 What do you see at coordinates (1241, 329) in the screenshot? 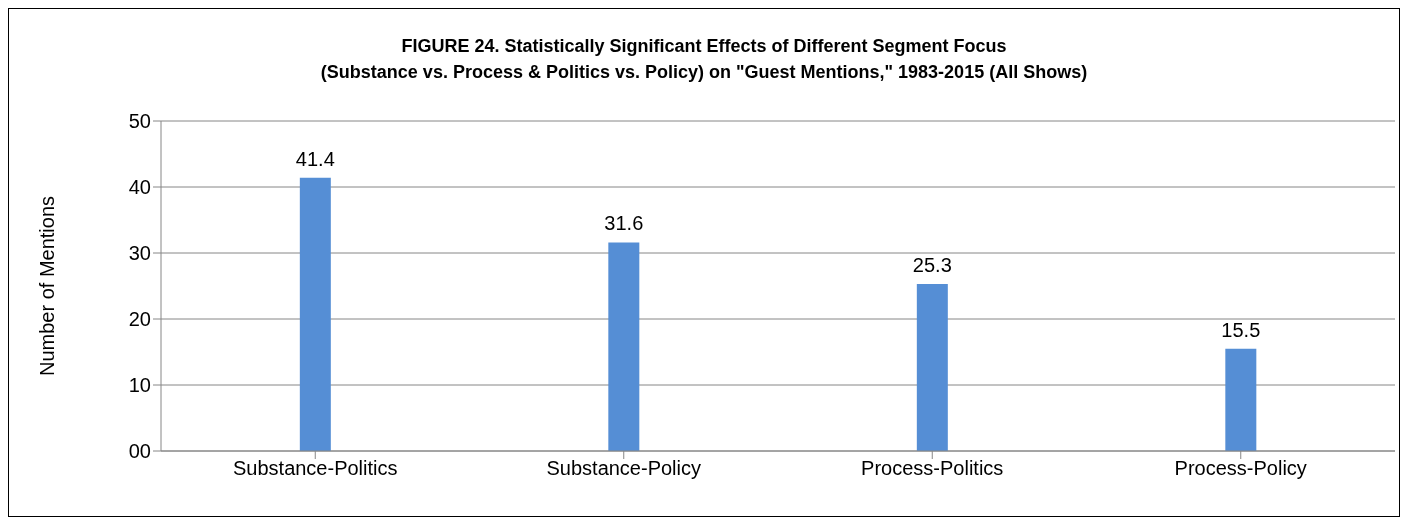
I see `data-label: 15.5` at bounding box center [1241, 329].